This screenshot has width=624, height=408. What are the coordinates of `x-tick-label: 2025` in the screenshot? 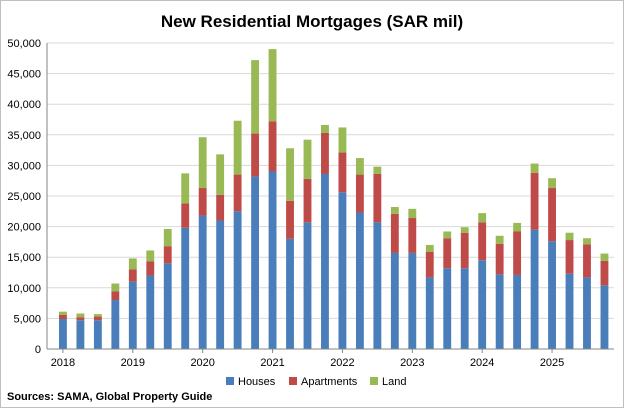 It's located at (552, 363).